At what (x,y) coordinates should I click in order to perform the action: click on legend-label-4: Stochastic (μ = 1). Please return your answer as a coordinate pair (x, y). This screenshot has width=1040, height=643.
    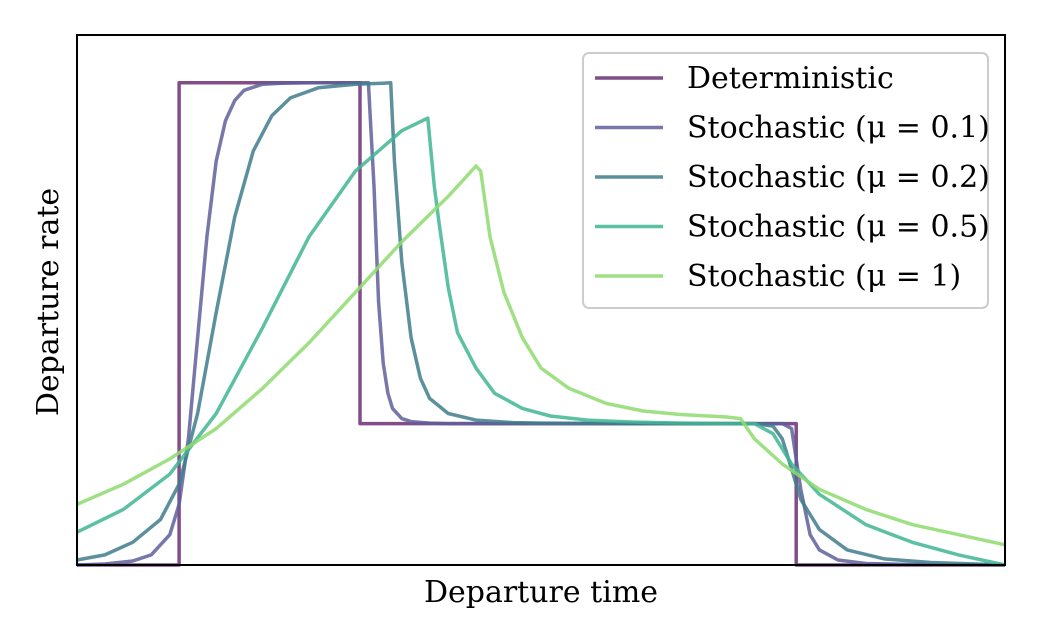
    Looking at the image, I should click on (824, 276).